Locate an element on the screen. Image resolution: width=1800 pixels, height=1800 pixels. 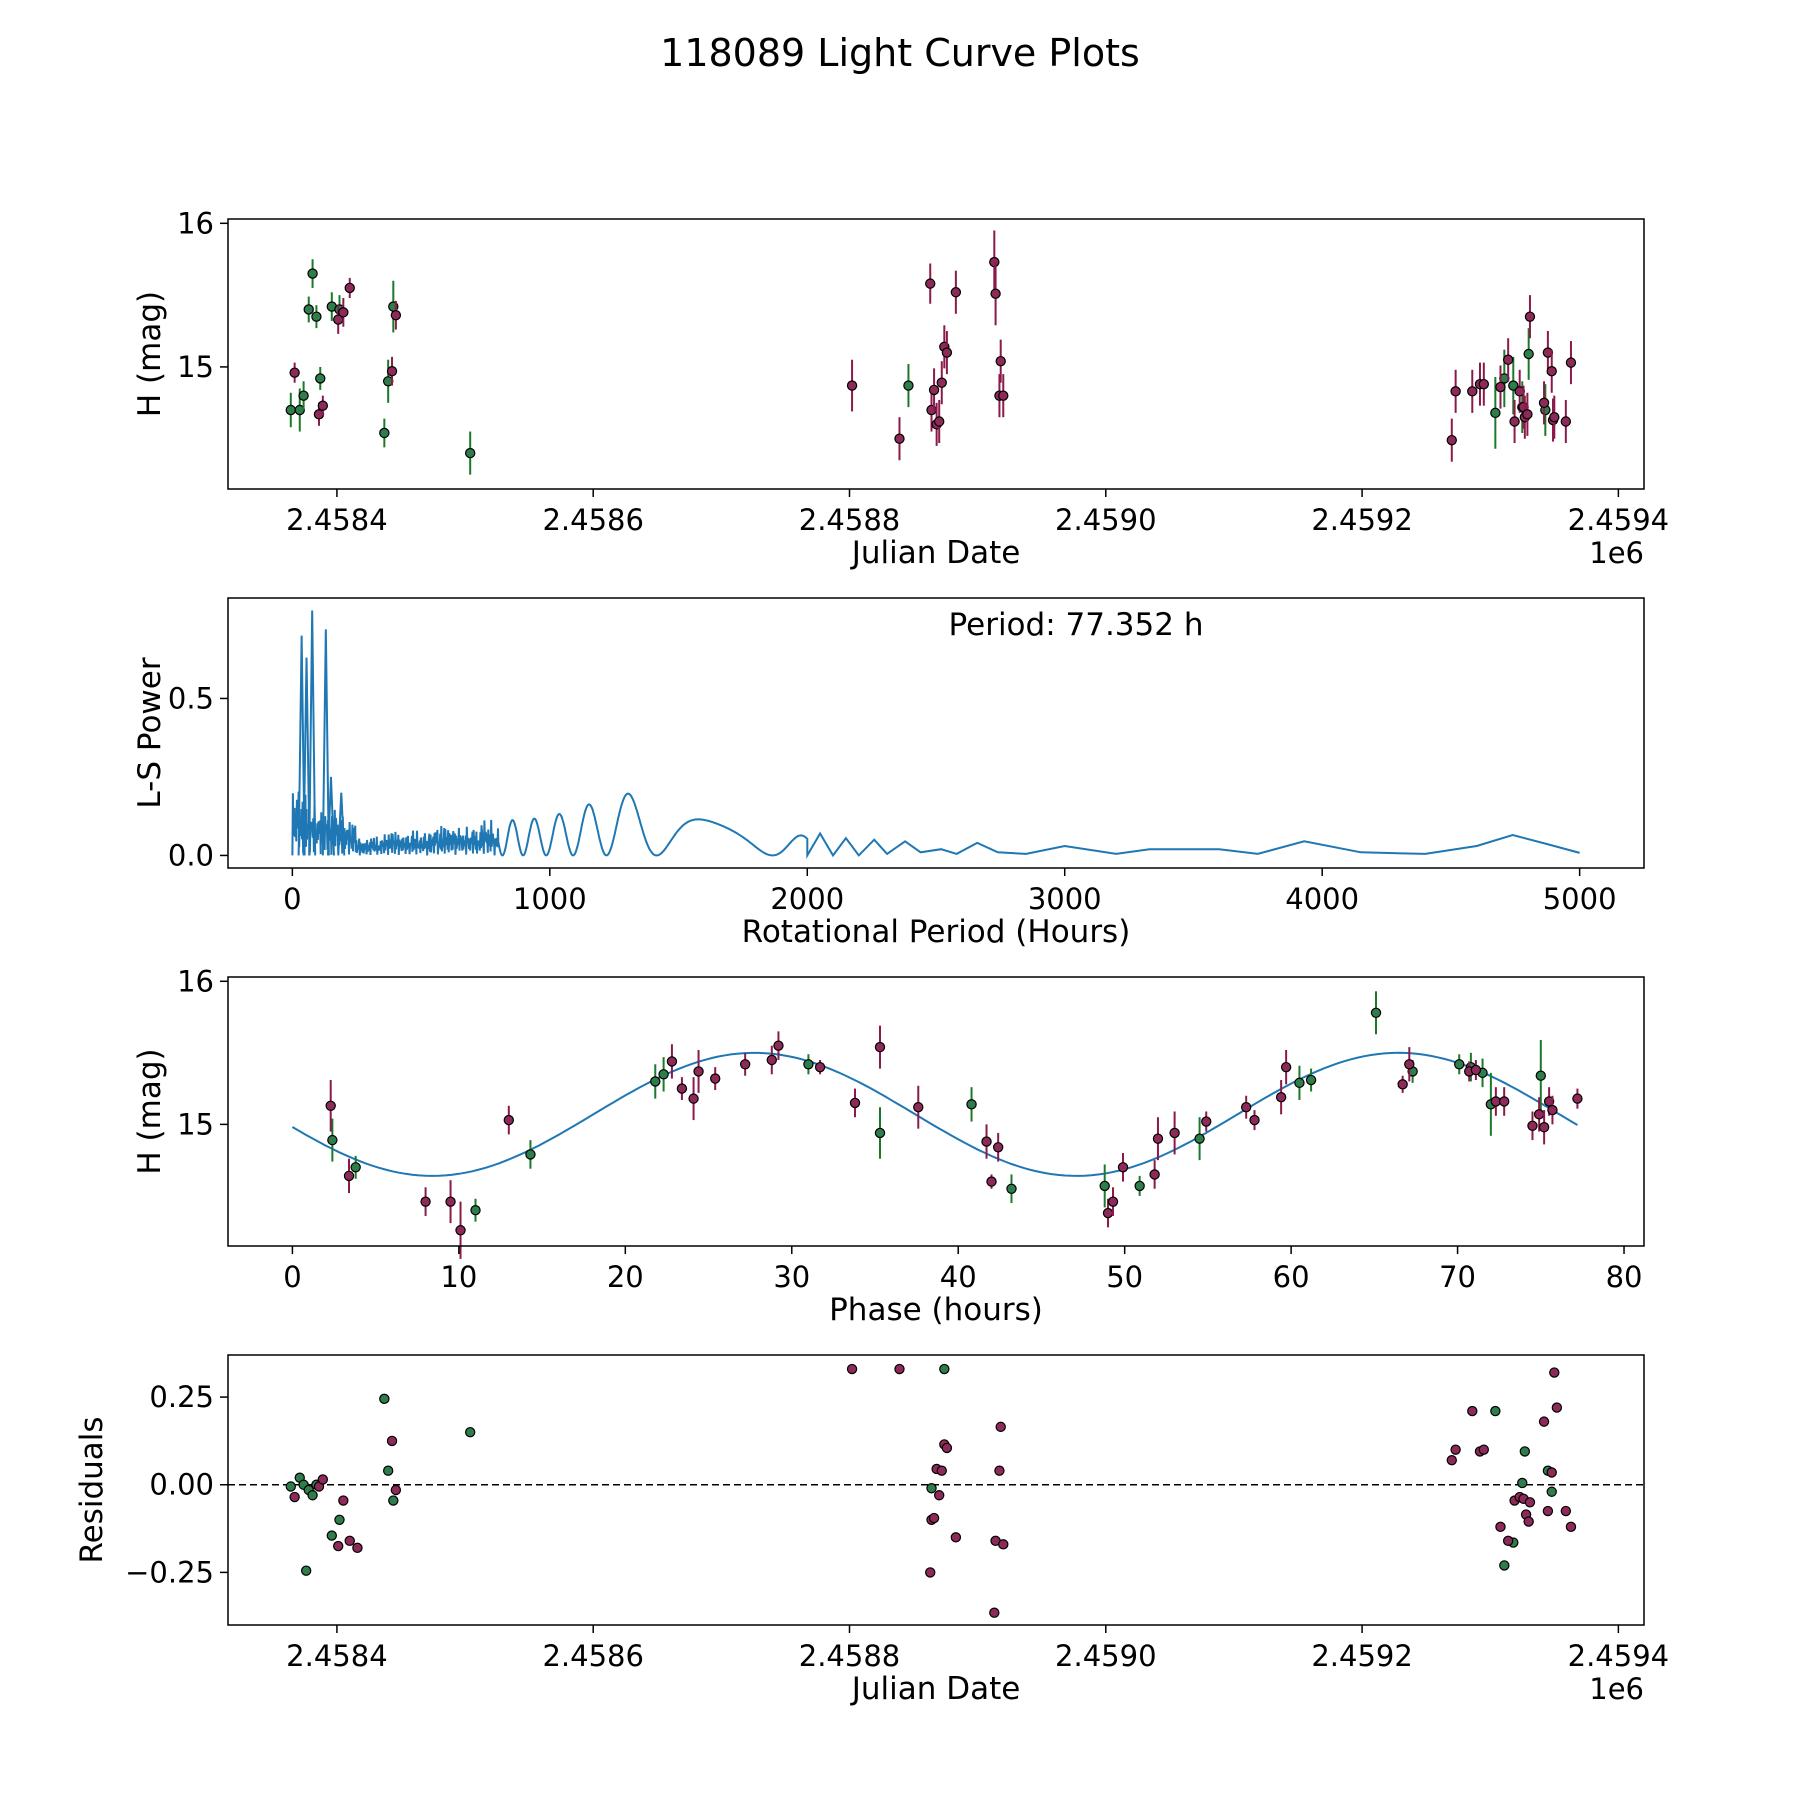
figure-title: 118089 Light Curve Plots is located at coordinates (900, 53).